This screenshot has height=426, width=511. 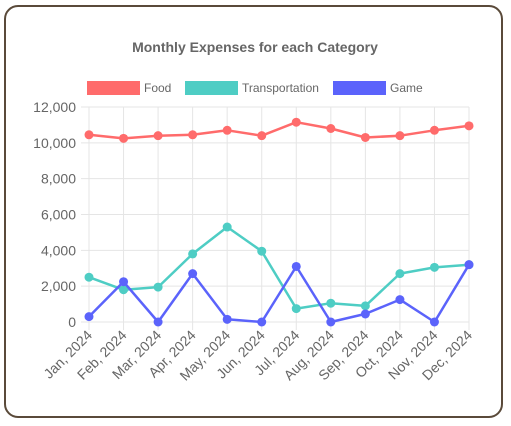 What do you see at coordinates (58, 179) in the screenshot?
I see `y-tick-label: 8,000` at bounding box center [58, 179].